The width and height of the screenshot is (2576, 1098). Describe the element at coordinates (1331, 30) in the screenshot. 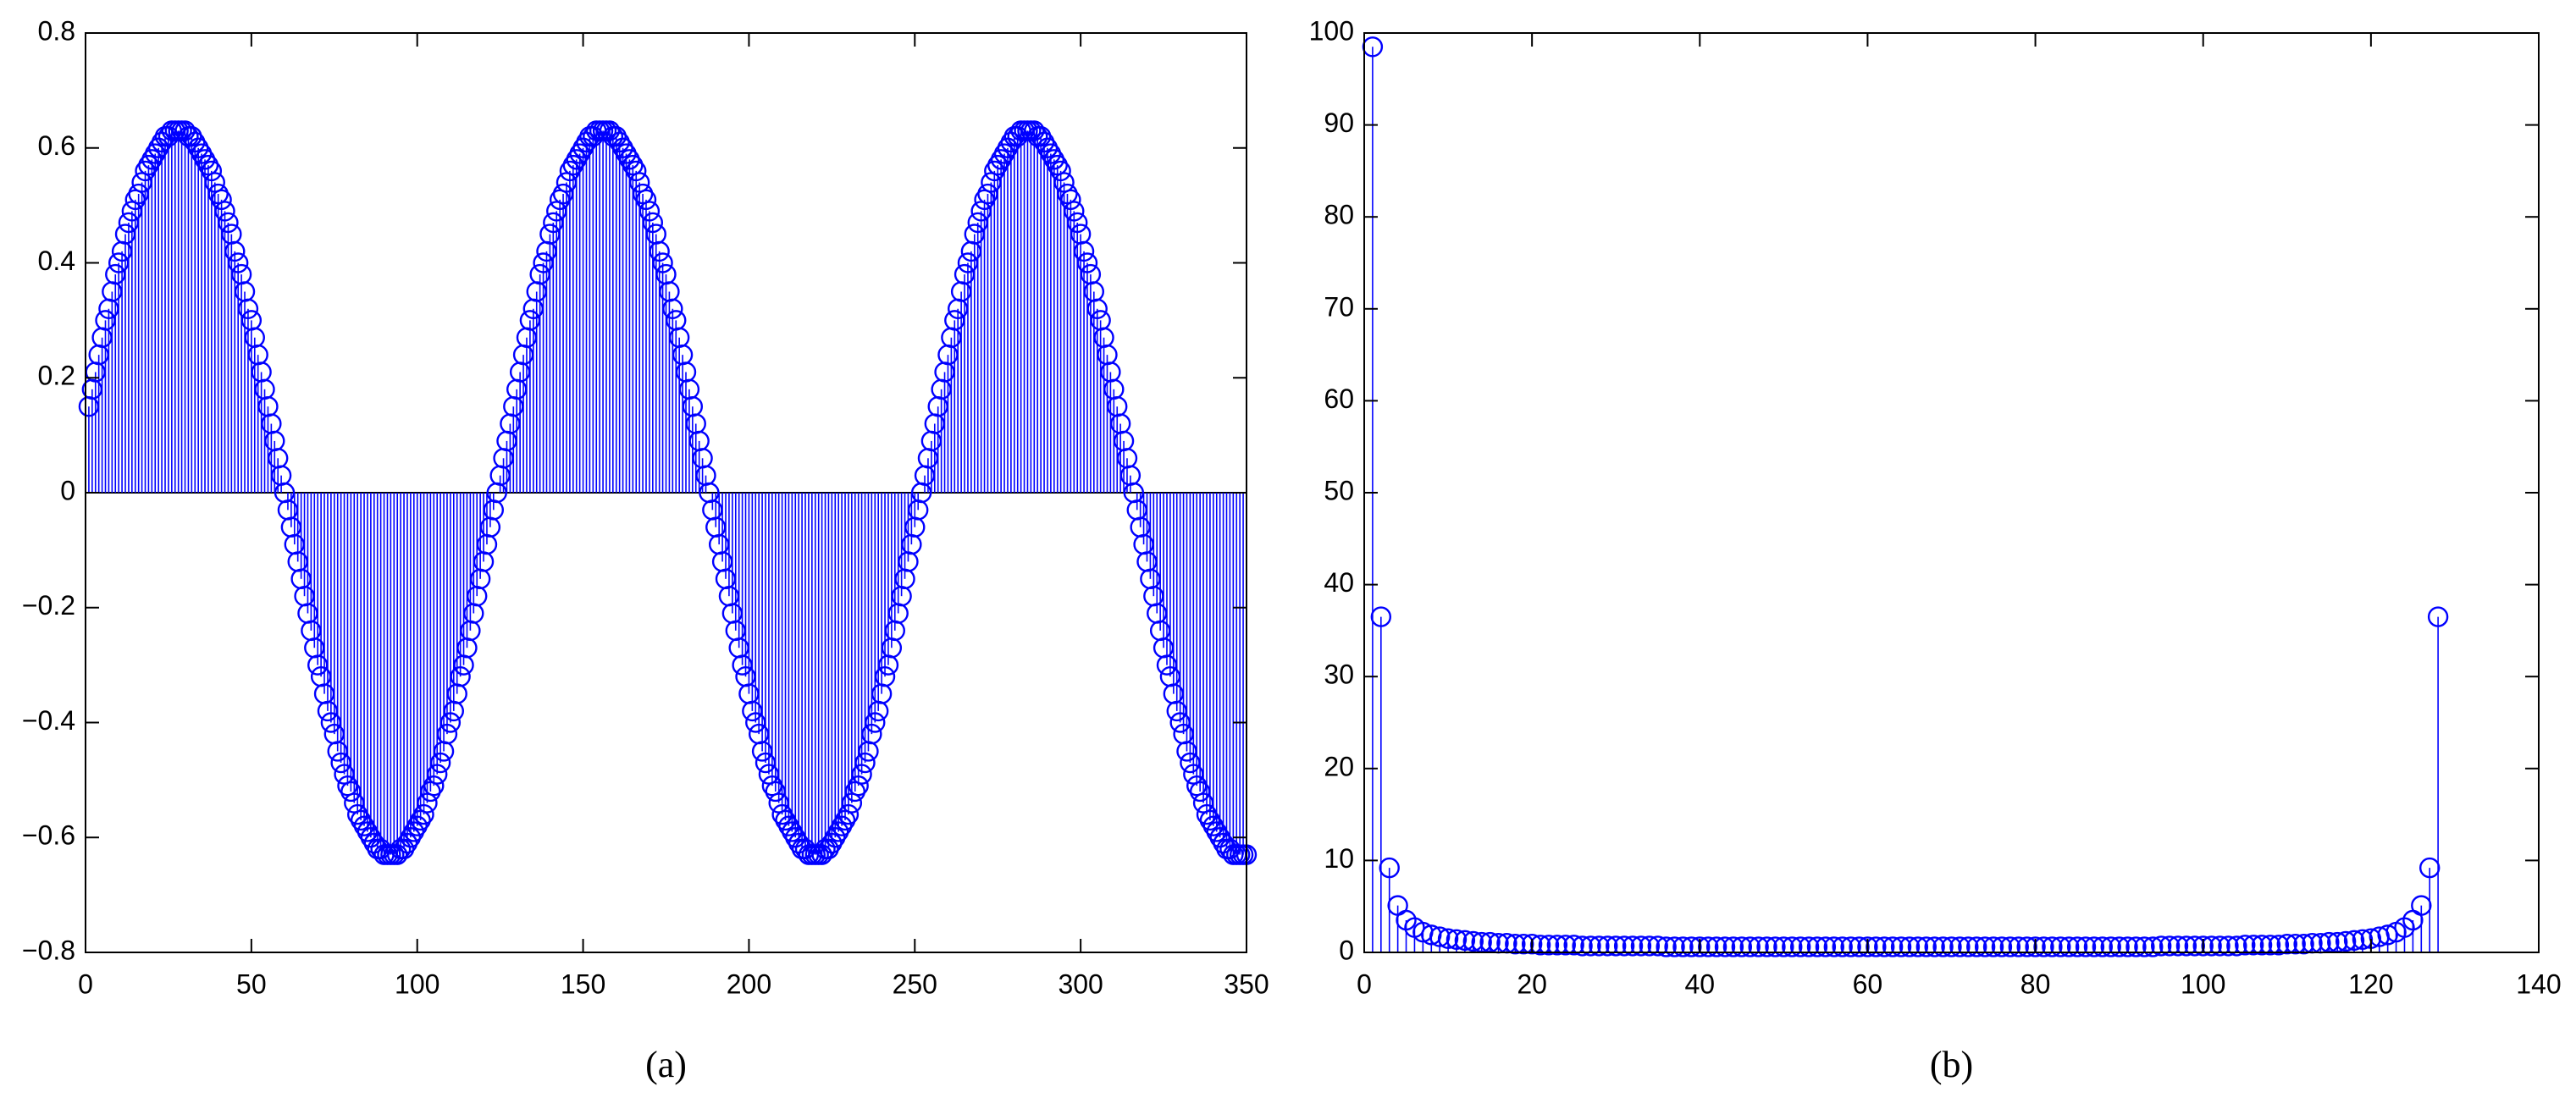

I see `y-tick-label: 100` at that location.